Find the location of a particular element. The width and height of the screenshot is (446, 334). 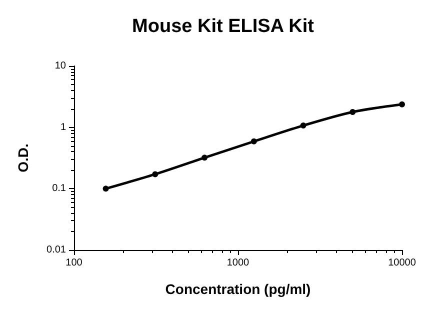

x-tick-label: 1000 is located at coordinates (238, 263).